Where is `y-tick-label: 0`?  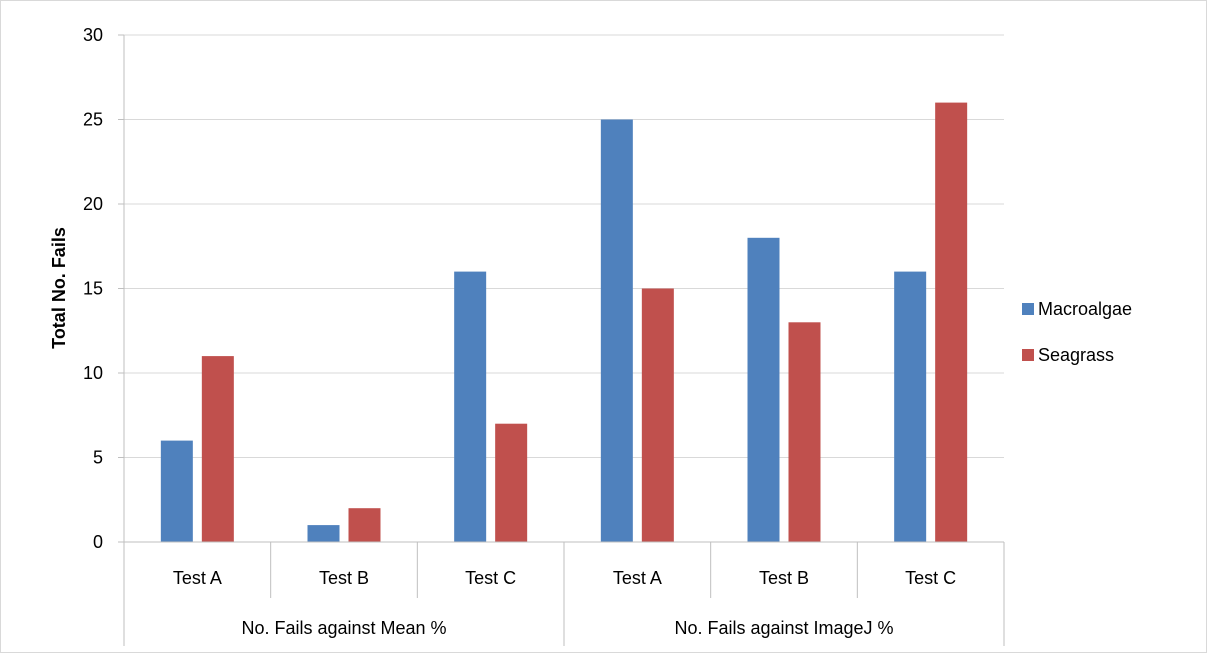
y-tick-label: 0 is located at coordinates (98, 542).